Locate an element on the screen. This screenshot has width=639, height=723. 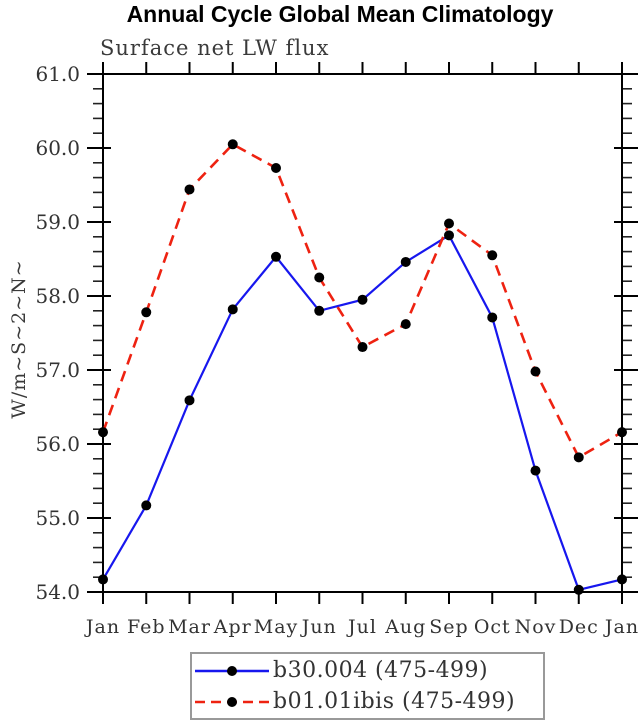
x-tick-label: Mar is located at coordinates (189, 627).